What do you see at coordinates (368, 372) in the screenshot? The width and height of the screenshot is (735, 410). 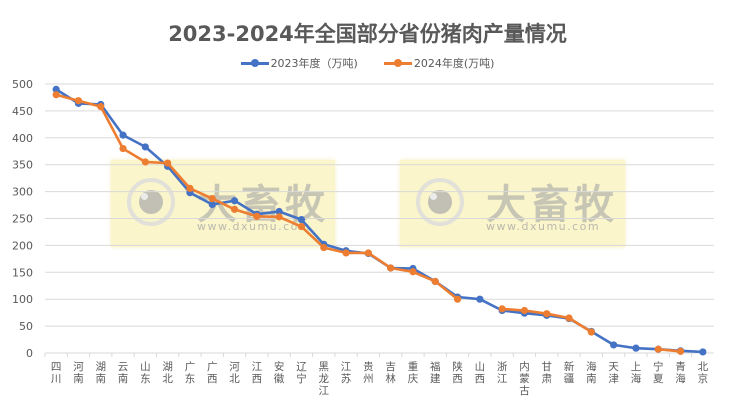 I see `x-tick-label: 贵州` at bounding box center [368, 372].